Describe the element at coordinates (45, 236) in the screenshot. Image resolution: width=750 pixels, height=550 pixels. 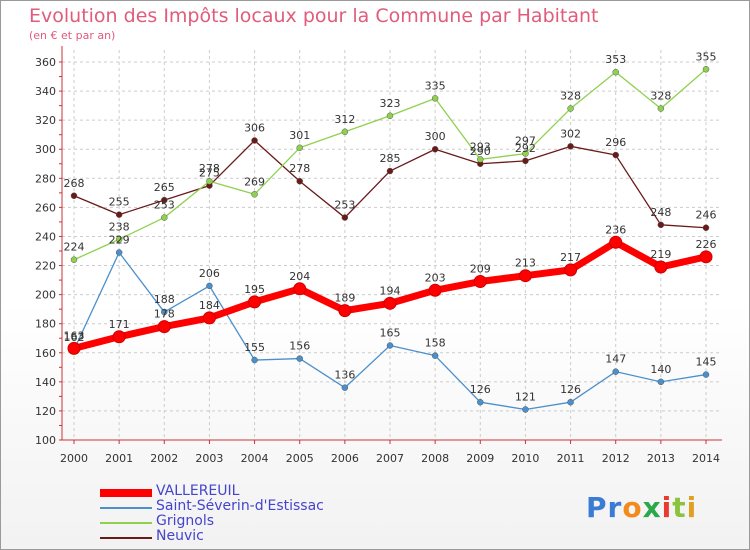
I see `y-tick-label: 240` at that location.